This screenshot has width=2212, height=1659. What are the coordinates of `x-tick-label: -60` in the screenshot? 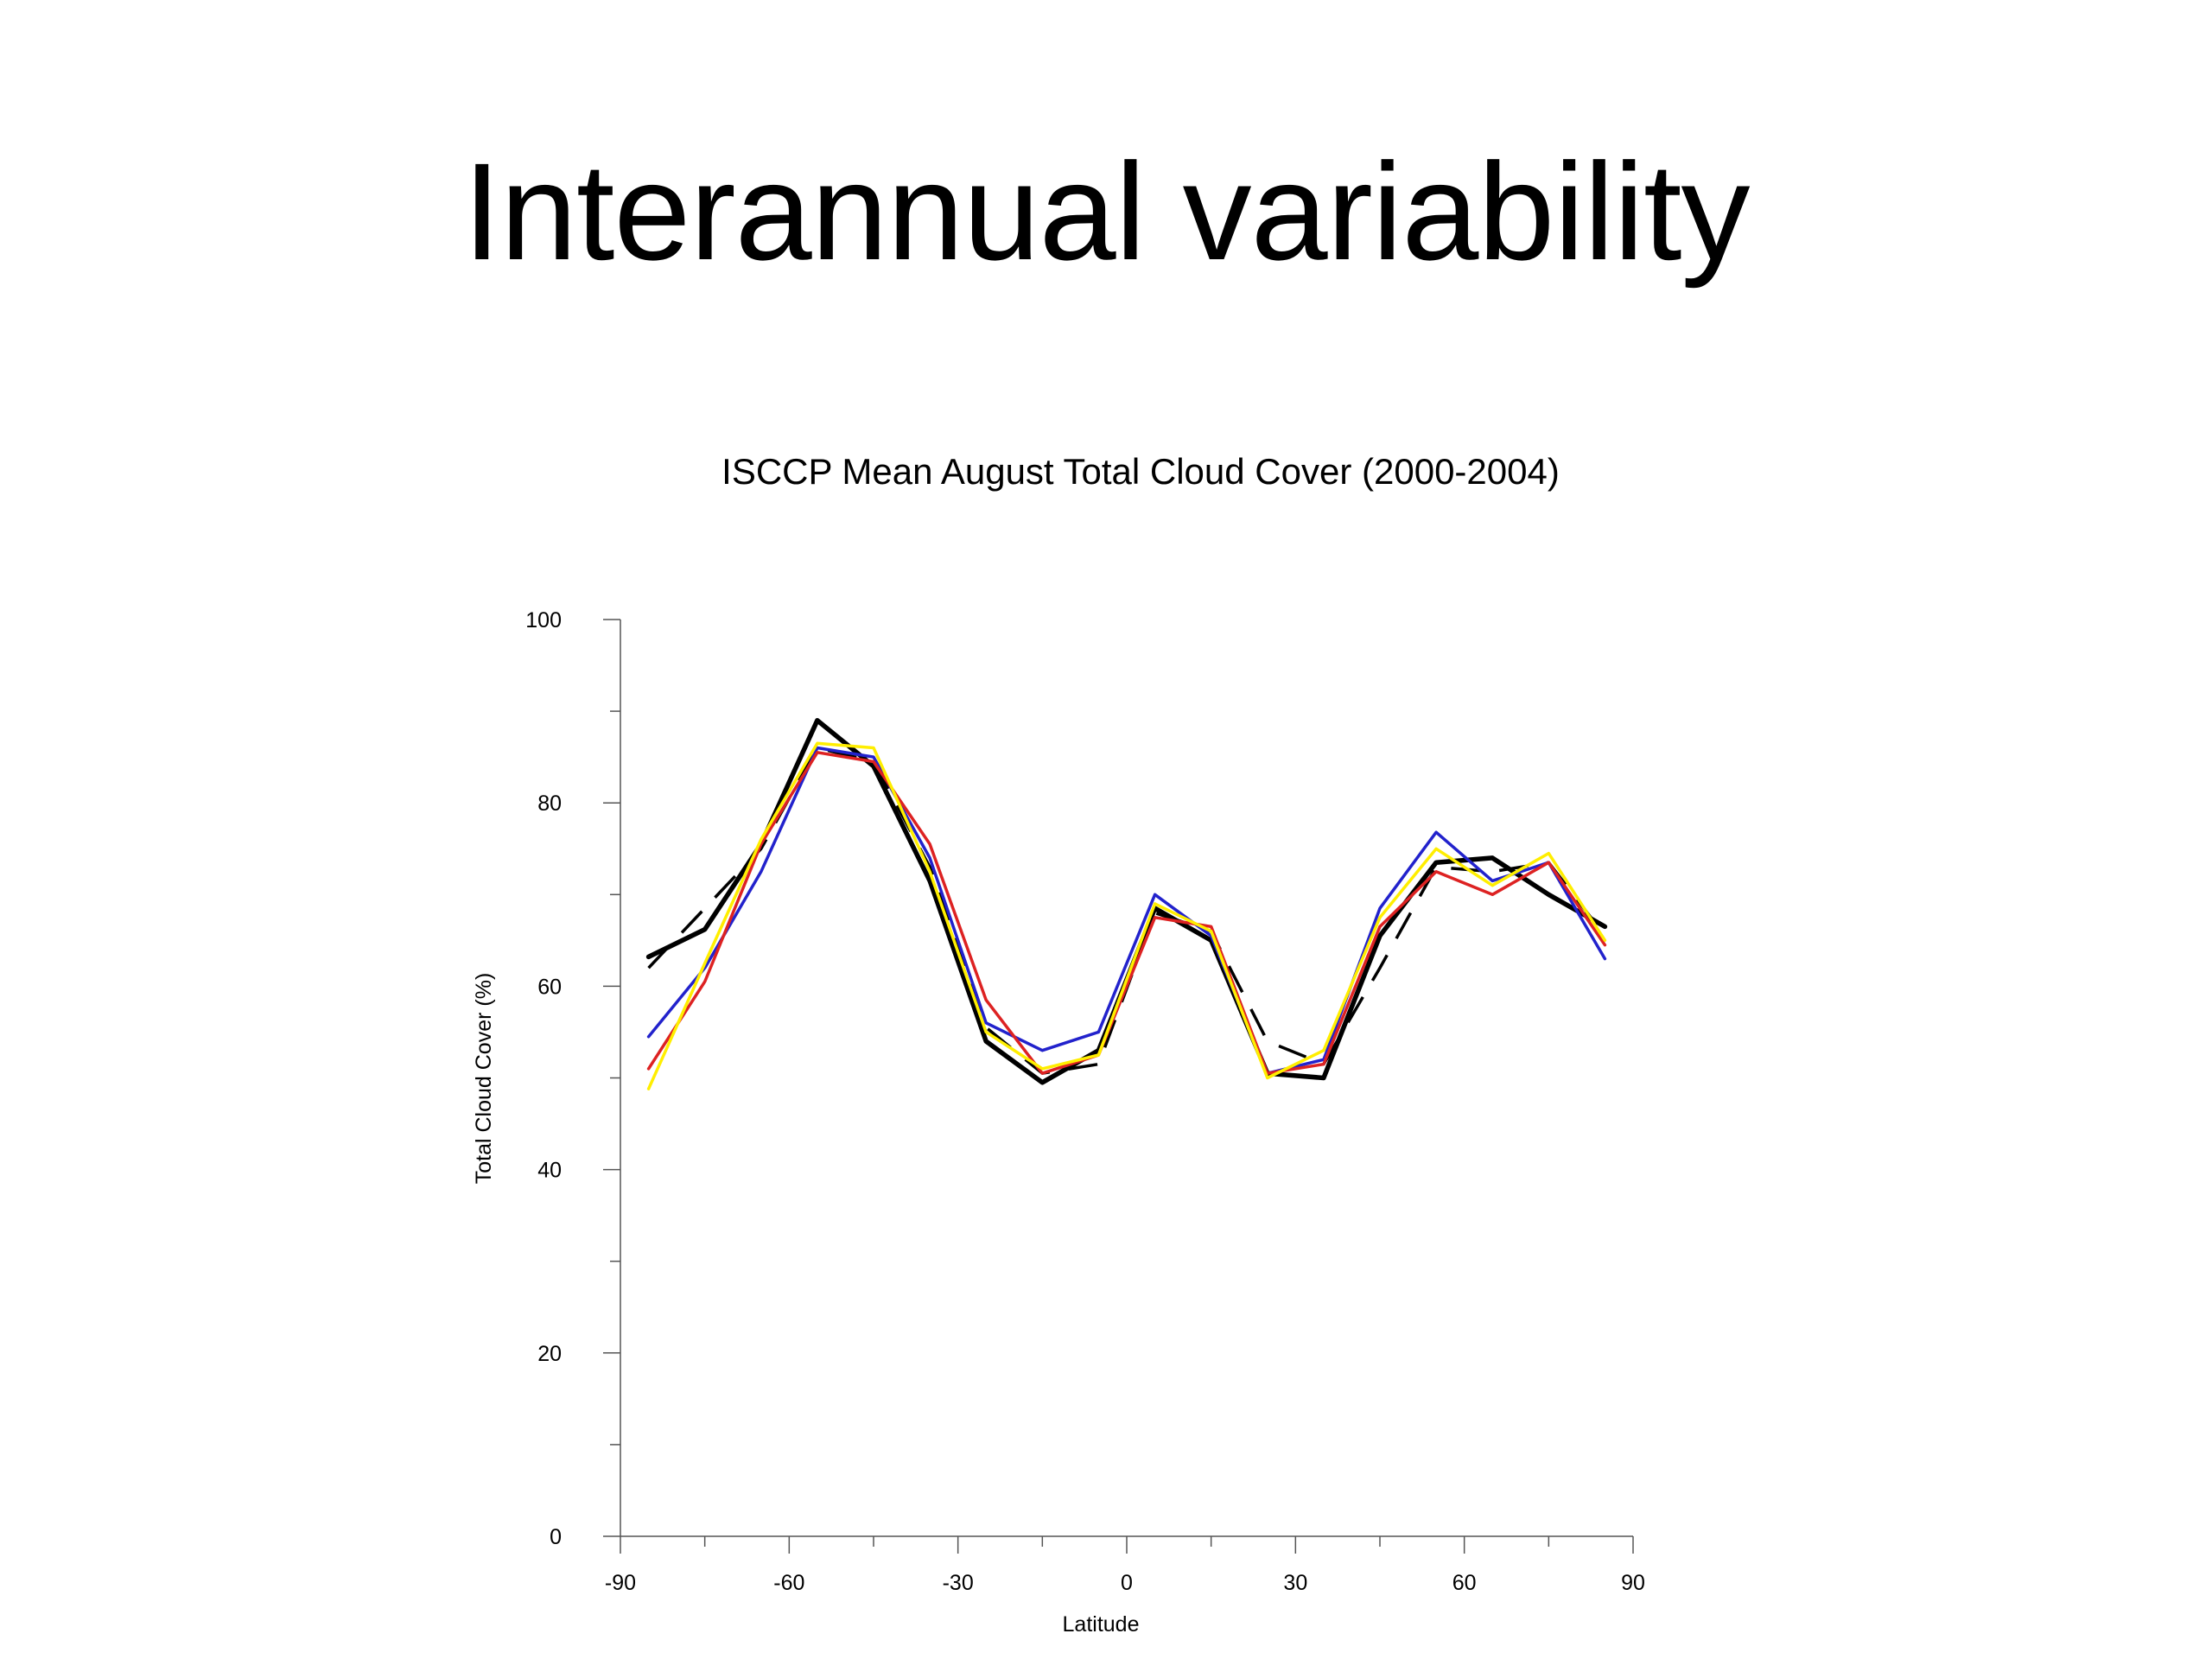 It's located at (788, 1583).